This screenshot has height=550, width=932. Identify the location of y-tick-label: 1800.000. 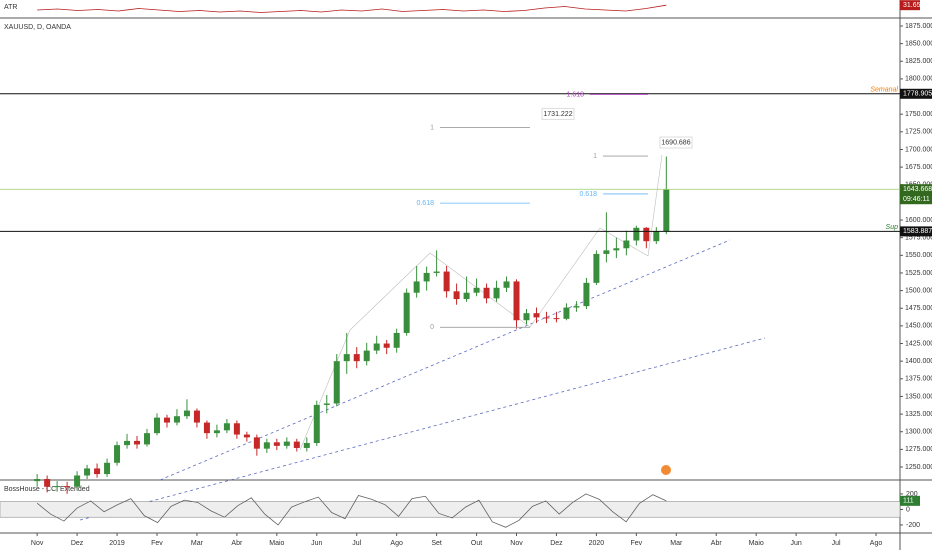
(918, 79).